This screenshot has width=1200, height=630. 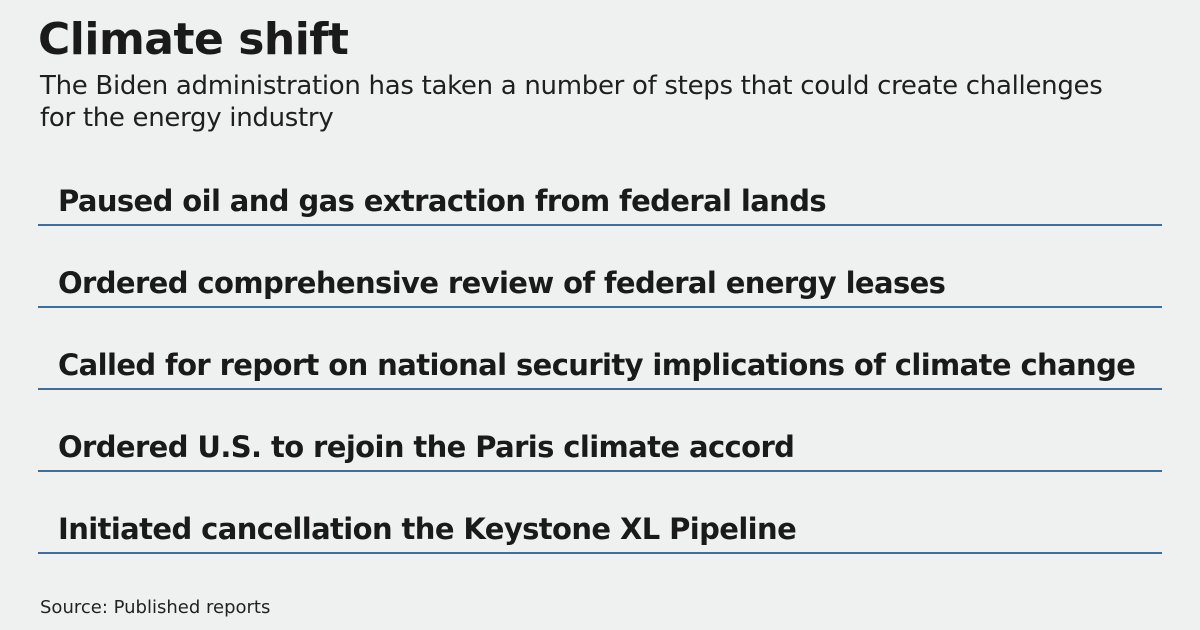 I want to click on graphic-title: Climate shift, so click(x=193, y=39).